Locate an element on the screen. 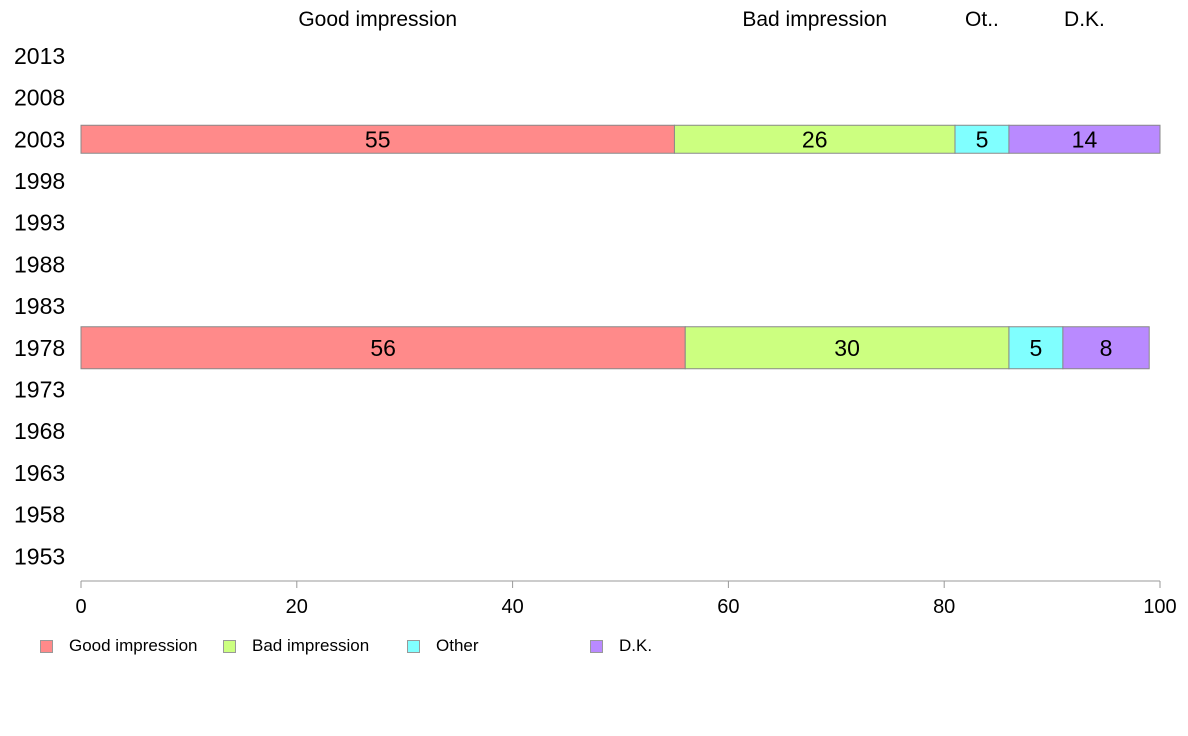 This screenshot has width=1188, height=736. x-tick-label-80: 80 is located at coordinates (944, 607).